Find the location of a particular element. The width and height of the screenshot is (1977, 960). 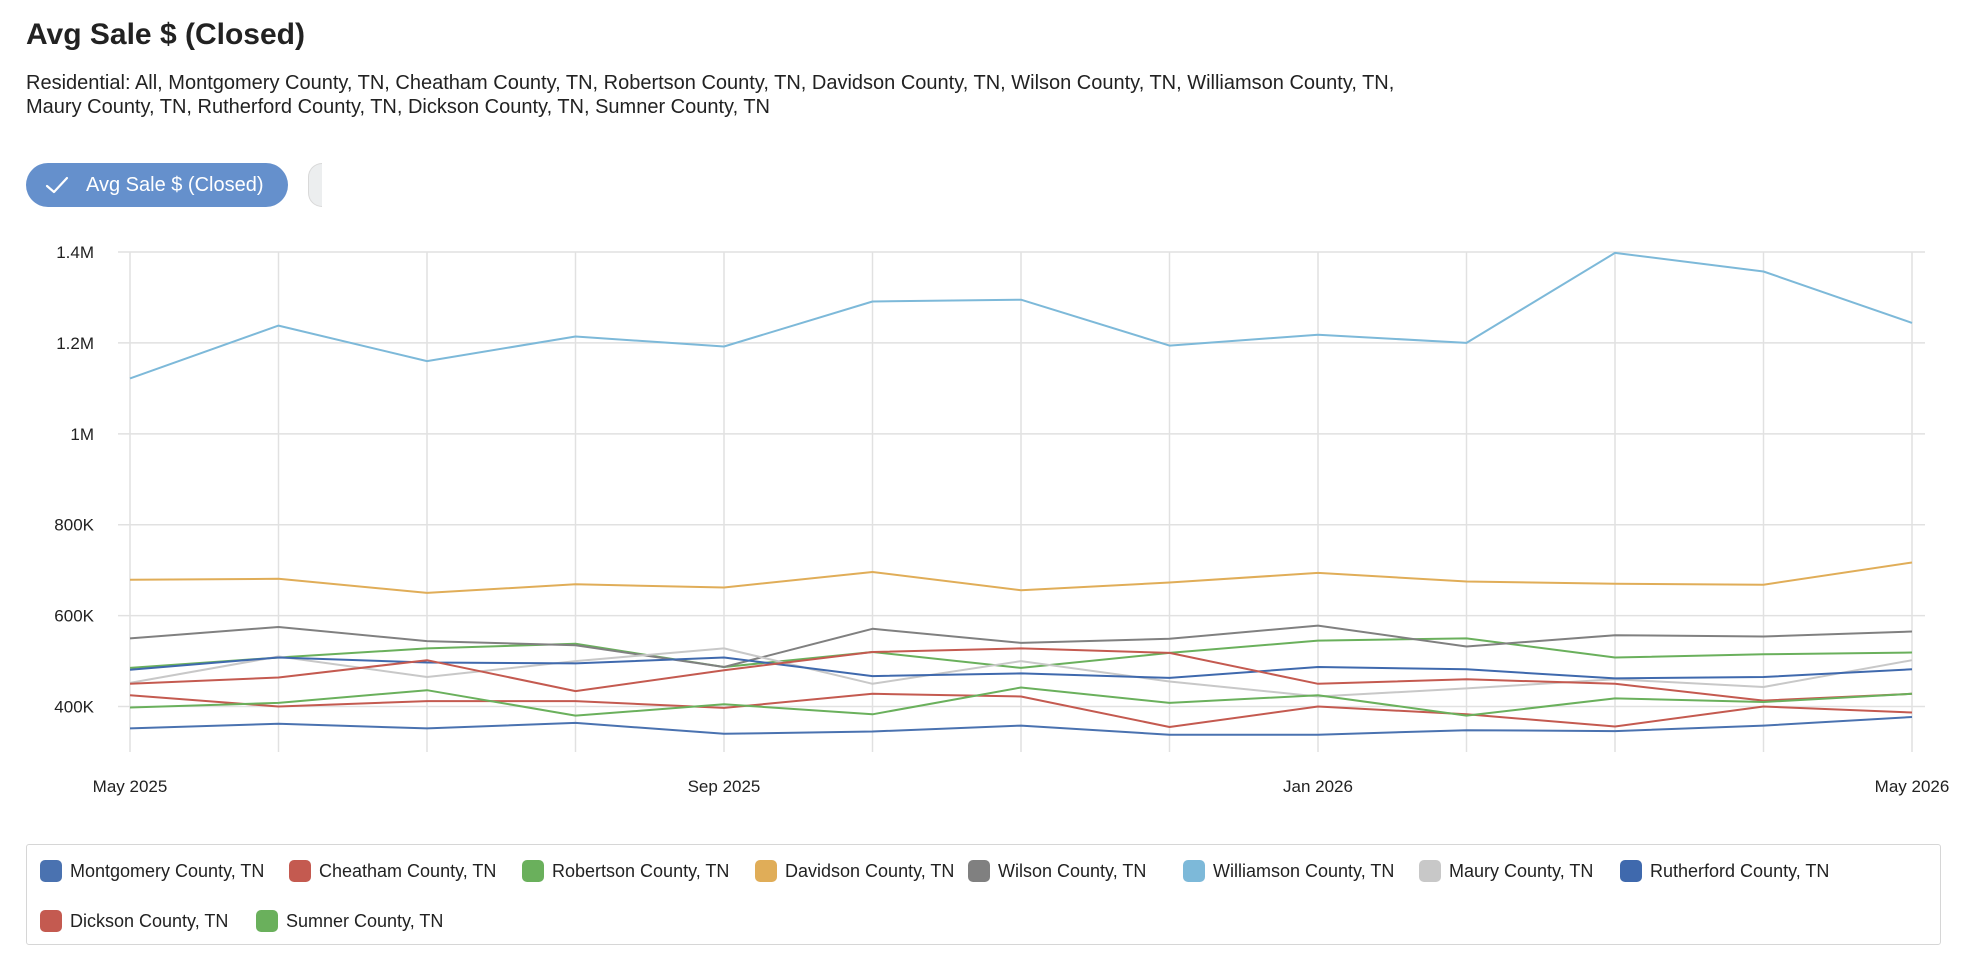

check-icon is located at coordinates (57, 185).